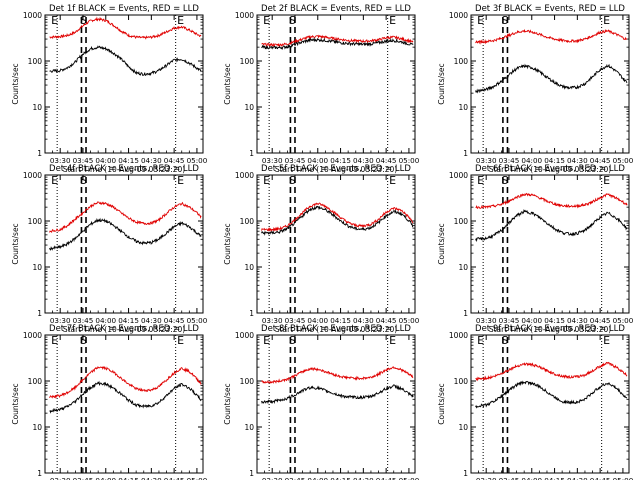 This screenshot has width=640, height=480. What do you see at coordinates (336, 9) in the screenshot?
I see `panel-title: Det 2f BLACK = Events, RED = LLD` at bounding box center [336, 9].